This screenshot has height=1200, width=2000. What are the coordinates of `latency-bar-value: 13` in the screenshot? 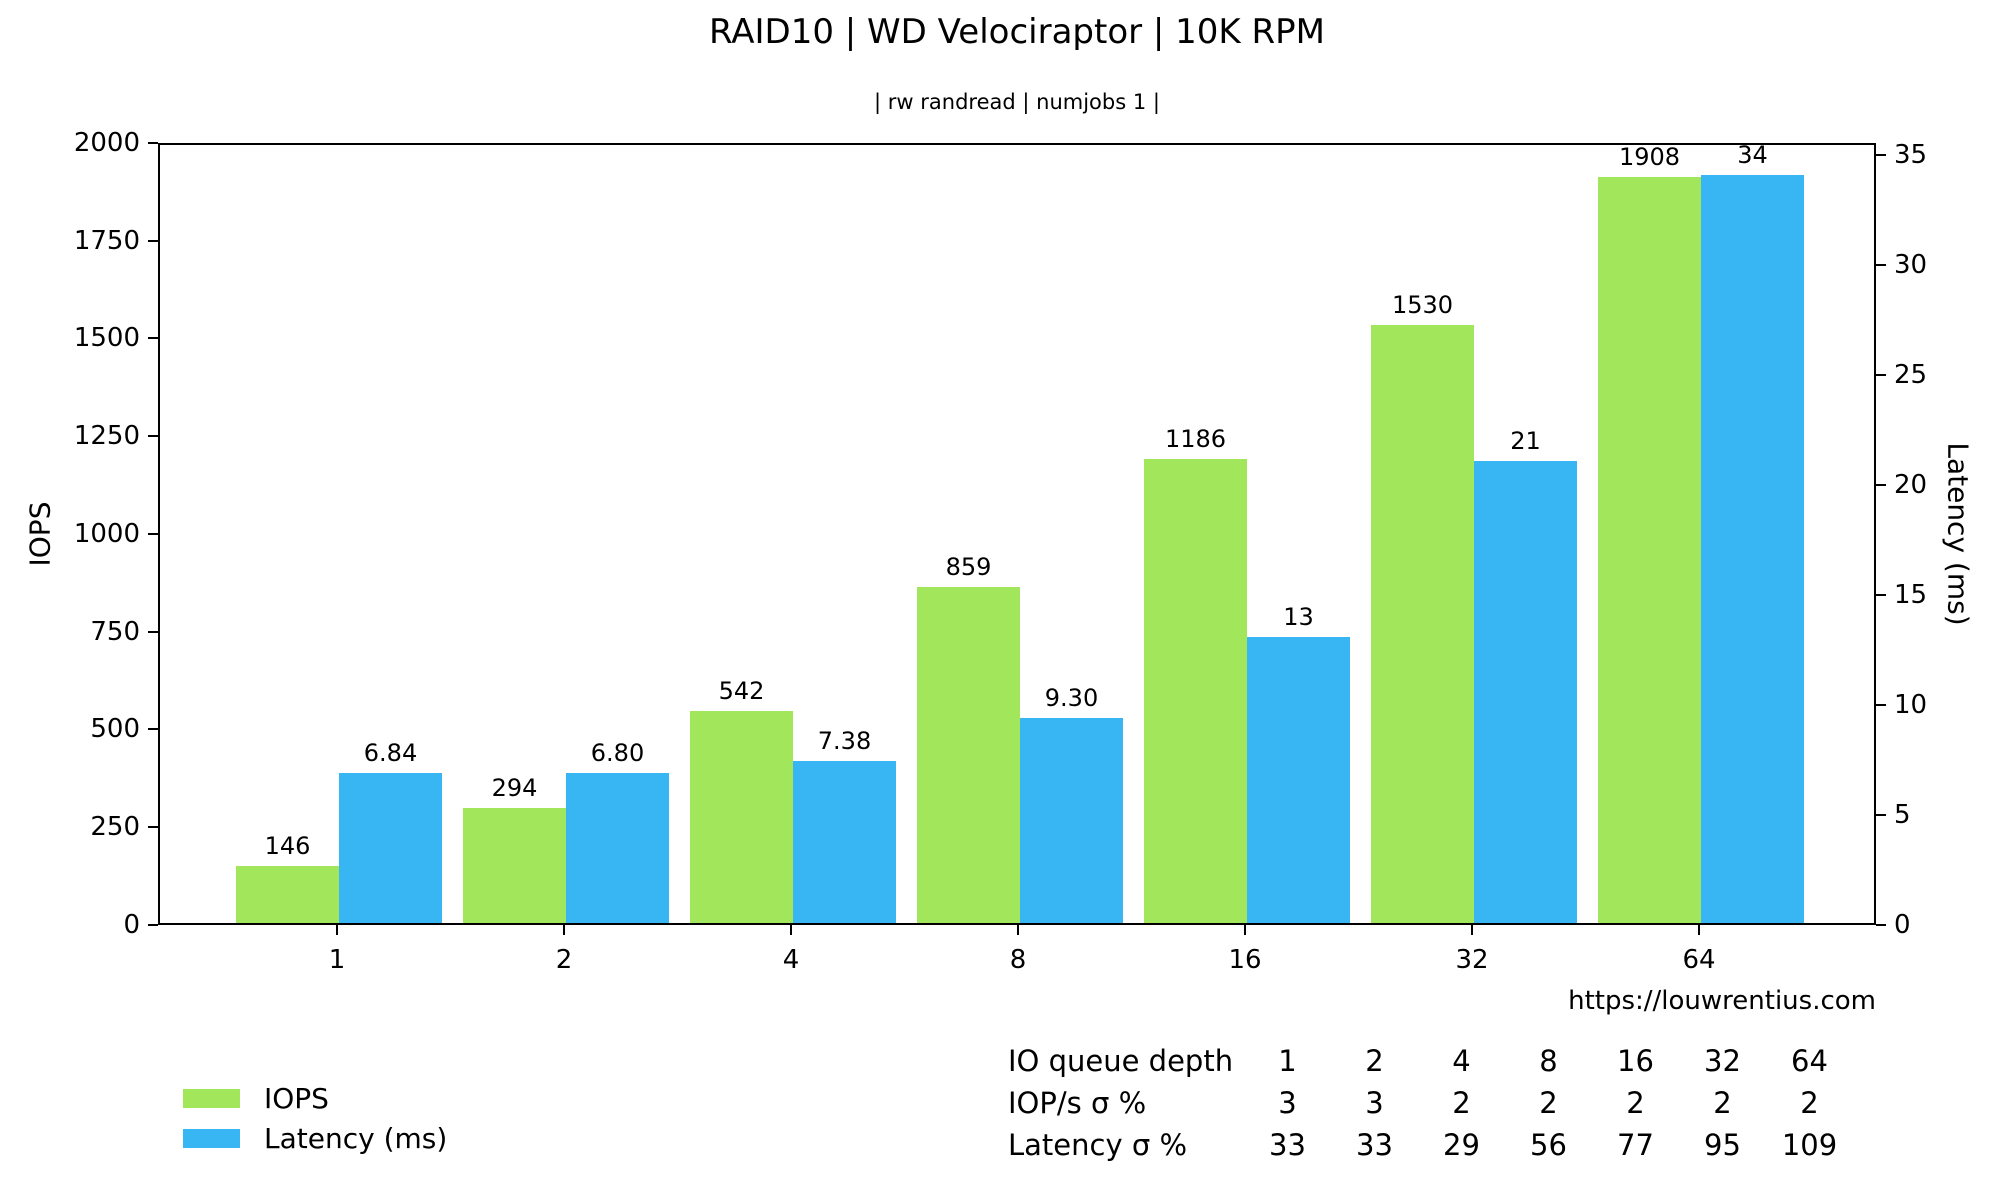 It's located at (1298, 617).